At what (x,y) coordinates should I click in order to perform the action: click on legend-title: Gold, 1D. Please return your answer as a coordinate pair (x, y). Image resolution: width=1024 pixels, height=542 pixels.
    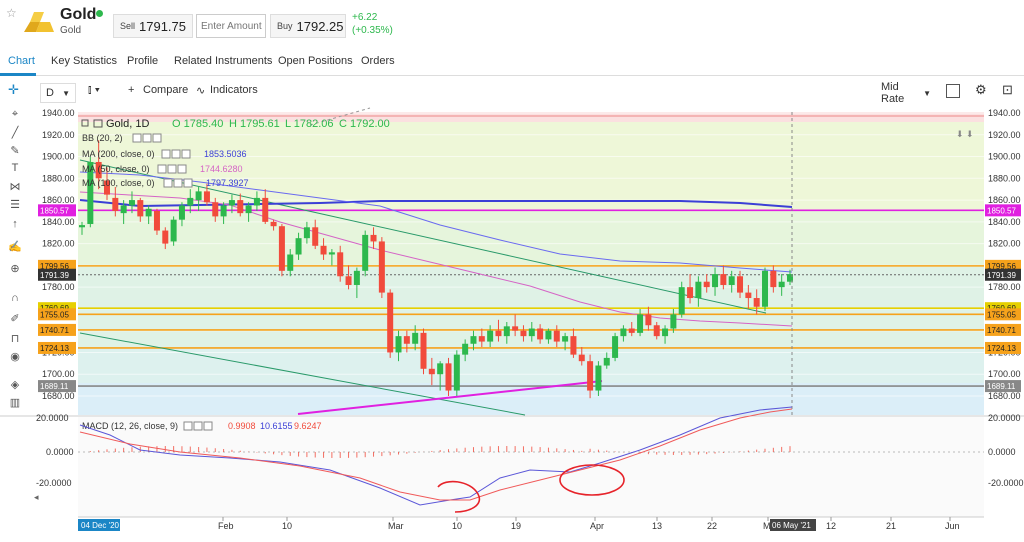
    Looking at the image, I should click on (127, 124).